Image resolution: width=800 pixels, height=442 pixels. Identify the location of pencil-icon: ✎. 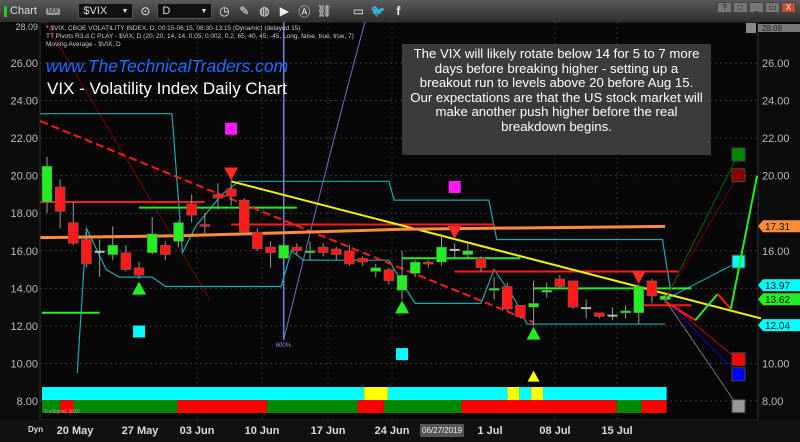
(244, 11).